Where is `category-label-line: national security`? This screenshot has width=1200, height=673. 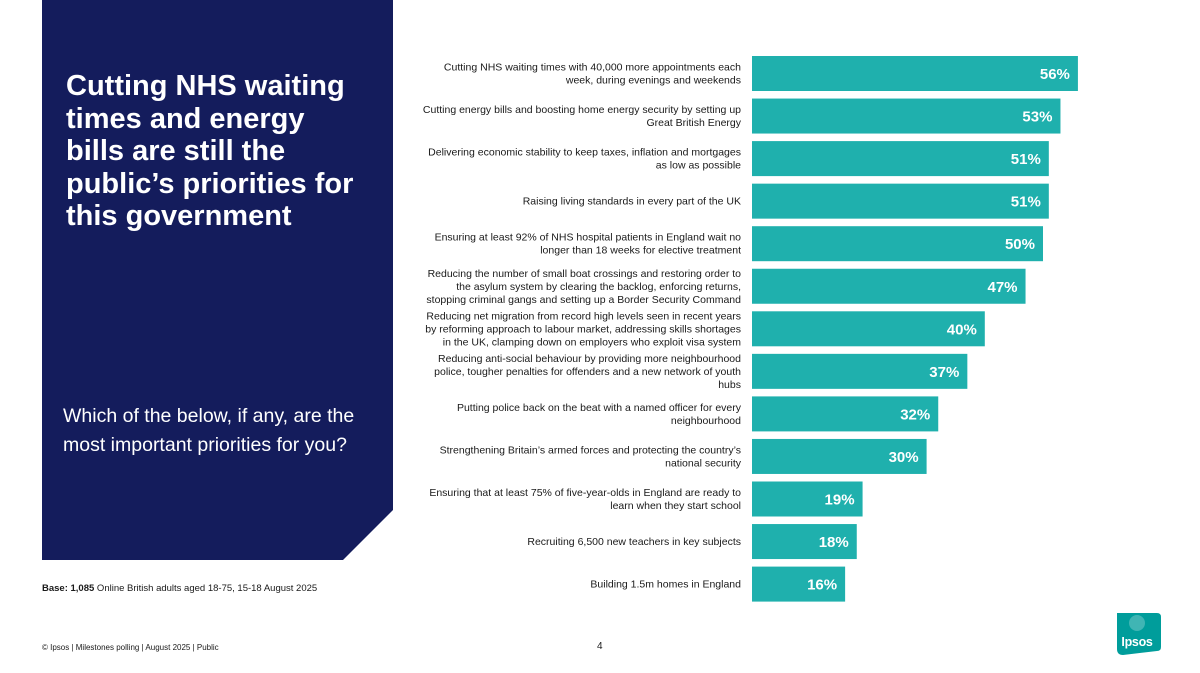
category-label-line: national security is located at coordinates (703, 463).